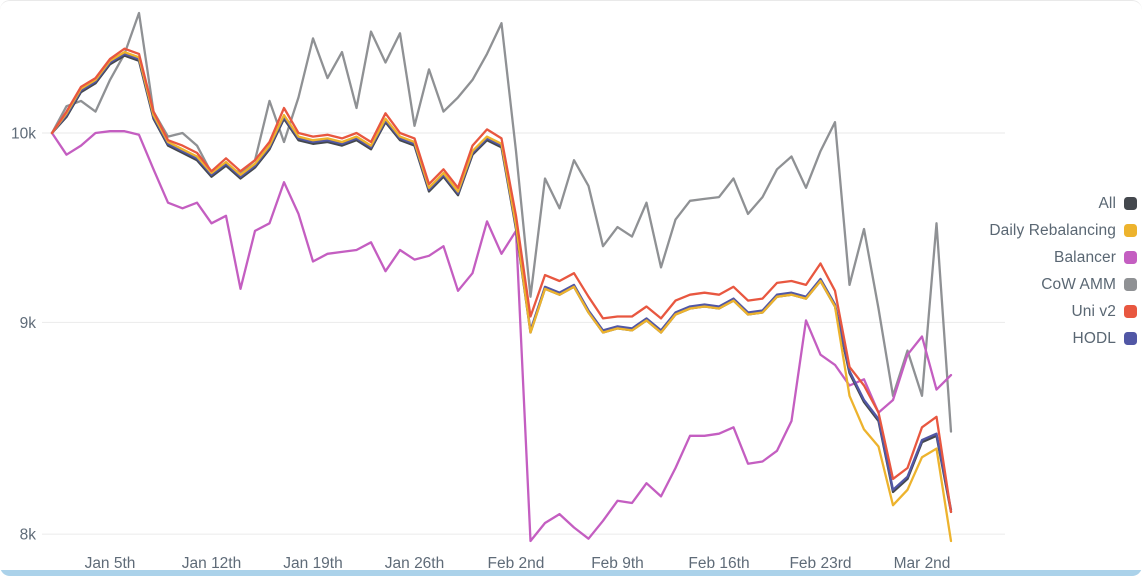 Image resolution: width=1142 pixels, height=576 pixels. I want to click on y-axis-label: 10k, so click(23, 134).